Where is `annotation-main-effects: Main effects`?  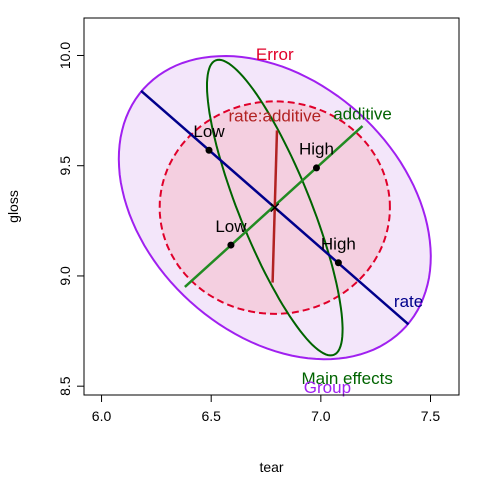
annotation-main-effects: Main effects is located at coordinates (346, 378).